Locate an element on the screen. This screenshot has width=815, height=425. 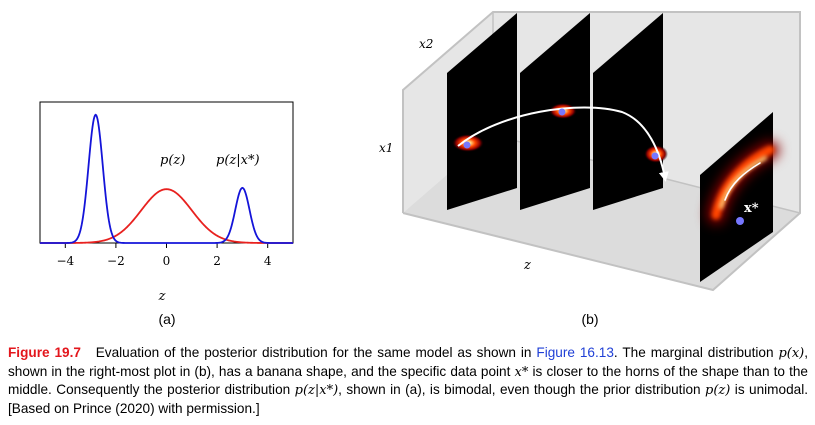
curve-posterior-p-z-given-x is located at coordinates (166, 178).